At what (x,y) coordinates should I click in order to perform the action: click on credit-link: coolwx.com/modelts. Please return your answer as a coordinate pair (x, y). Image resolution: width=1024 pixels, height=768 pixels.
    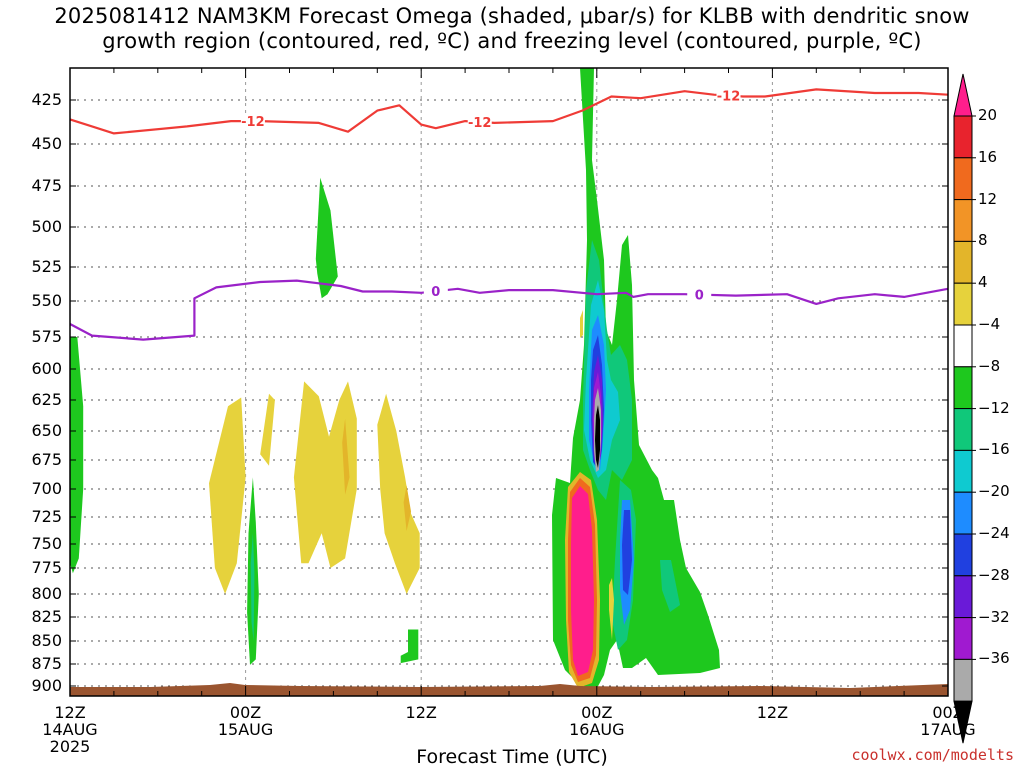
    Looking at the image, I should click on (932, 755).